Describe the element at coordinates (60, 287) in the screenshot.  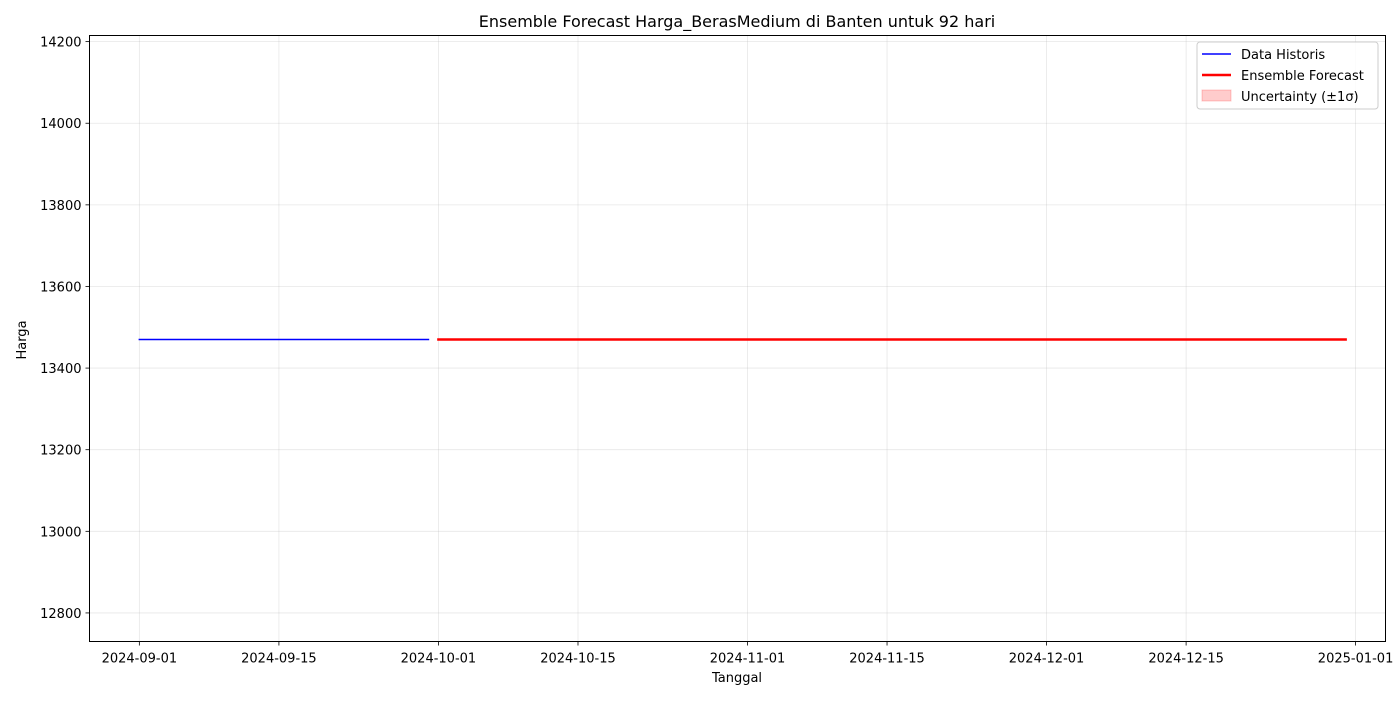
I see `y-tick-label: 13600` at that location.